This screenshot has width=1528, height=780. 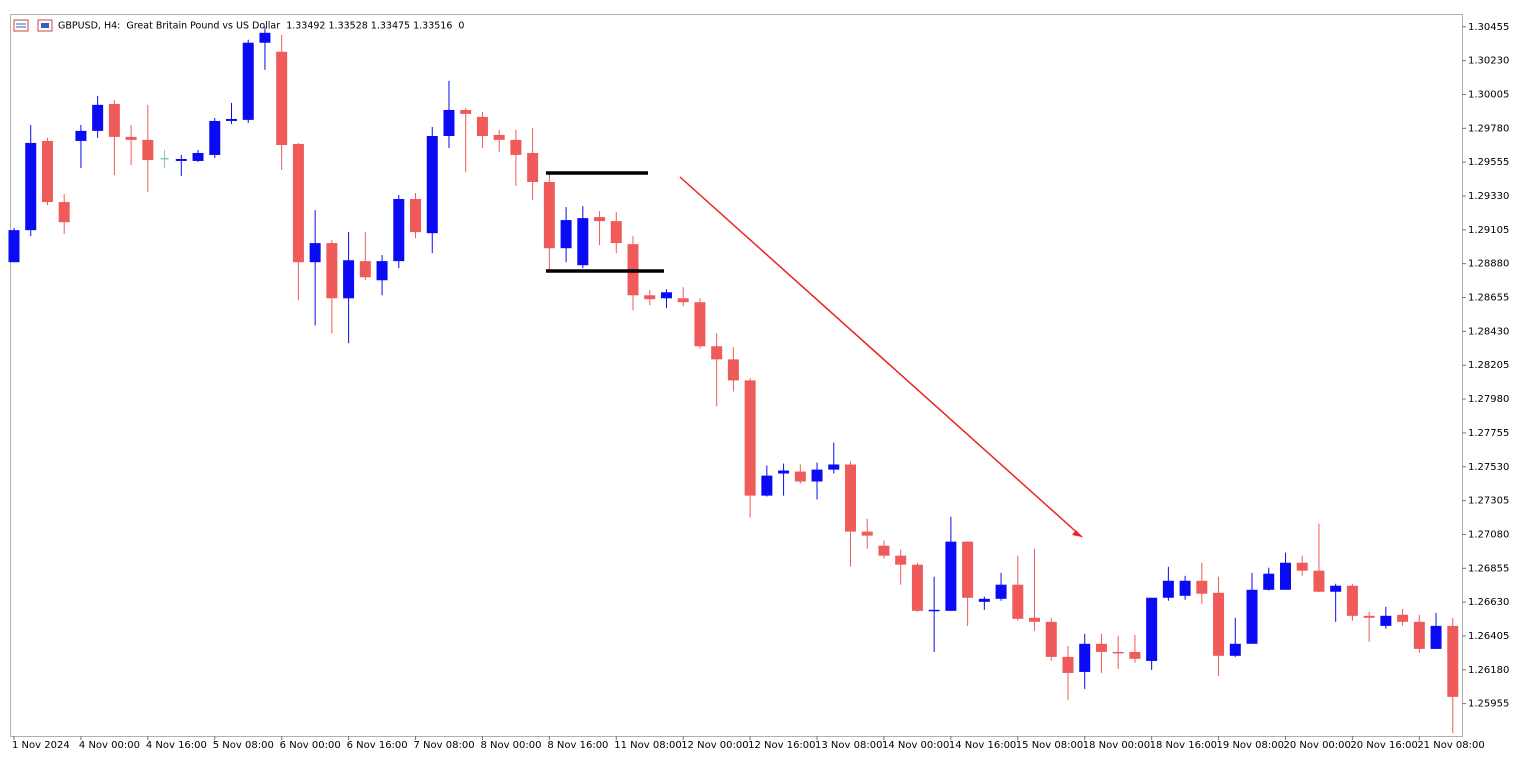 What do you see at coordinates (444, 745) in the screenshot?
I see `x-tick-label: 7 Nov 08:00` at bounding box center [444, 745].